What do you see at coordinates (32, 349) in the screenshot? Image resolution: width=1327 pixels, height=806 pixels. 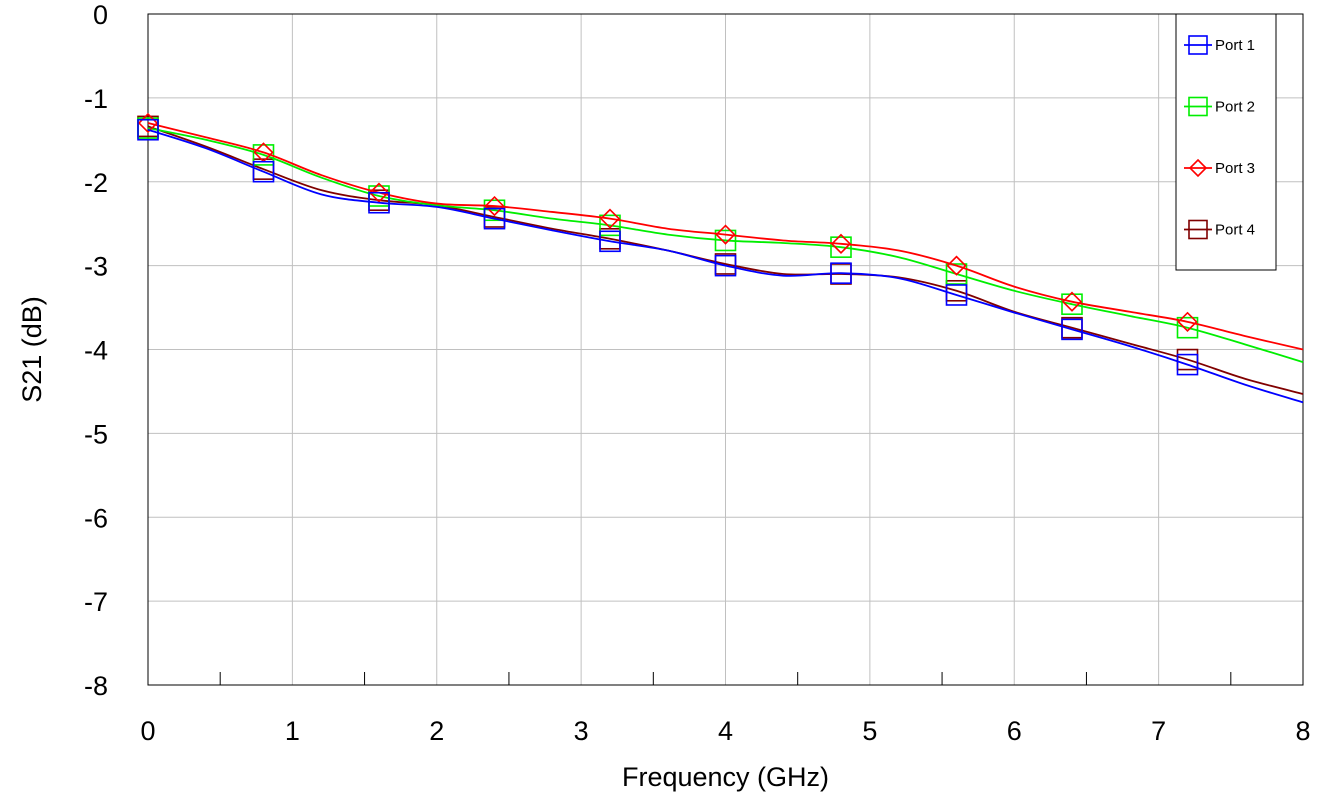 I see `y-axis-title: S21 (dB)` at bounding box center [32, 349].